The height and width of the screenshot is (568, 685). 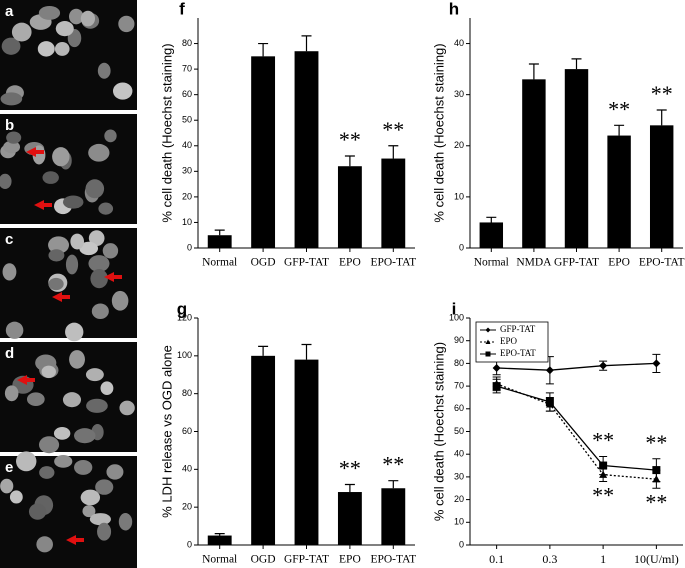 I want to click on panel-letter: h, so click(x=454, y=9).